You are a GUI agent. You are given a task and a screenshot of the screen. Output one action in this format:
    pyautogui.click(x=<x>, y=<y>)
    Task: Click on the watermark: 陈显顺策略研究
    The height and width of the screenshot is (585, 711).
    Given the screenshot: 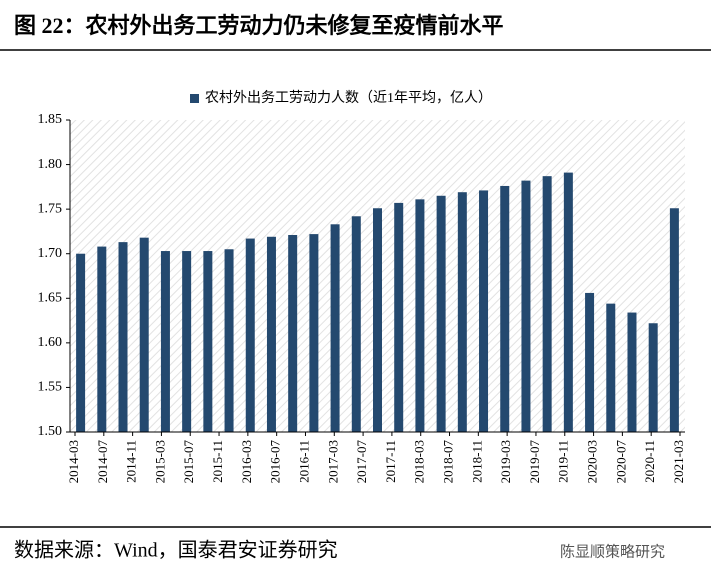 What is the action you would take?
    pyautogui.click(x=612, y=552)
    